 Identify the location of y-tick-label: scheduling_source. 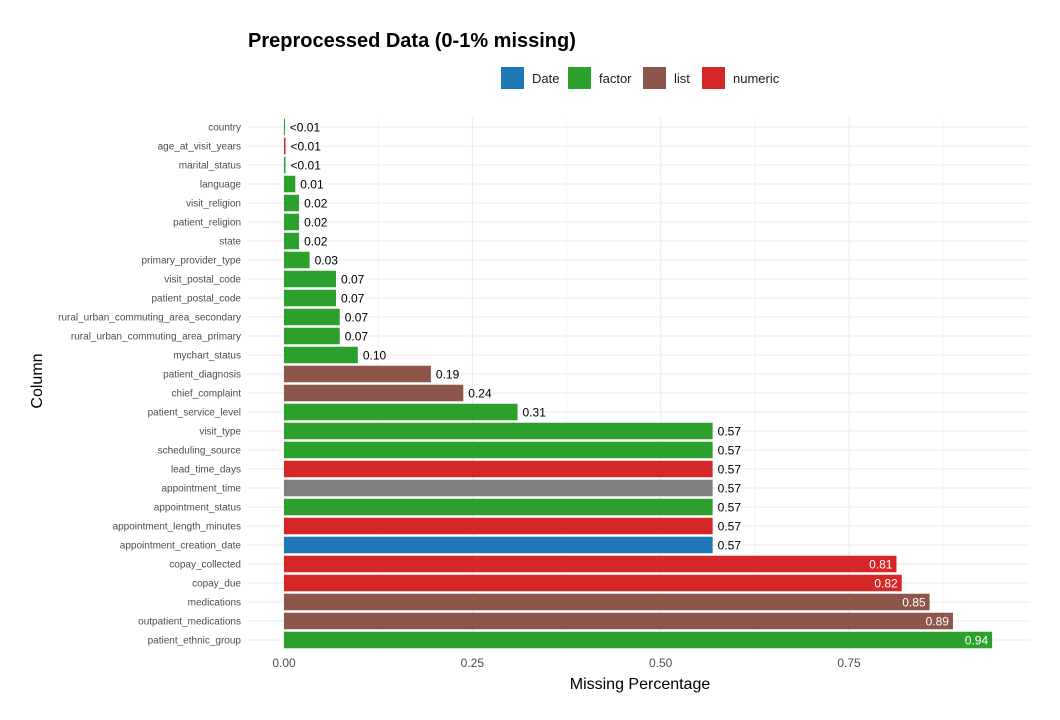
(200, 451).